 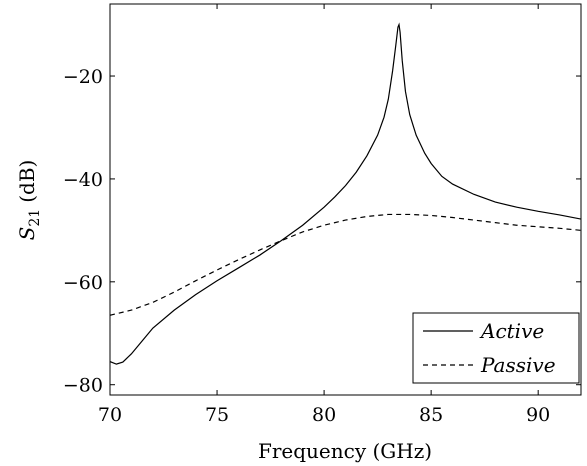 I want to click on y-tick-label: −20, so click(x=83, y=77).